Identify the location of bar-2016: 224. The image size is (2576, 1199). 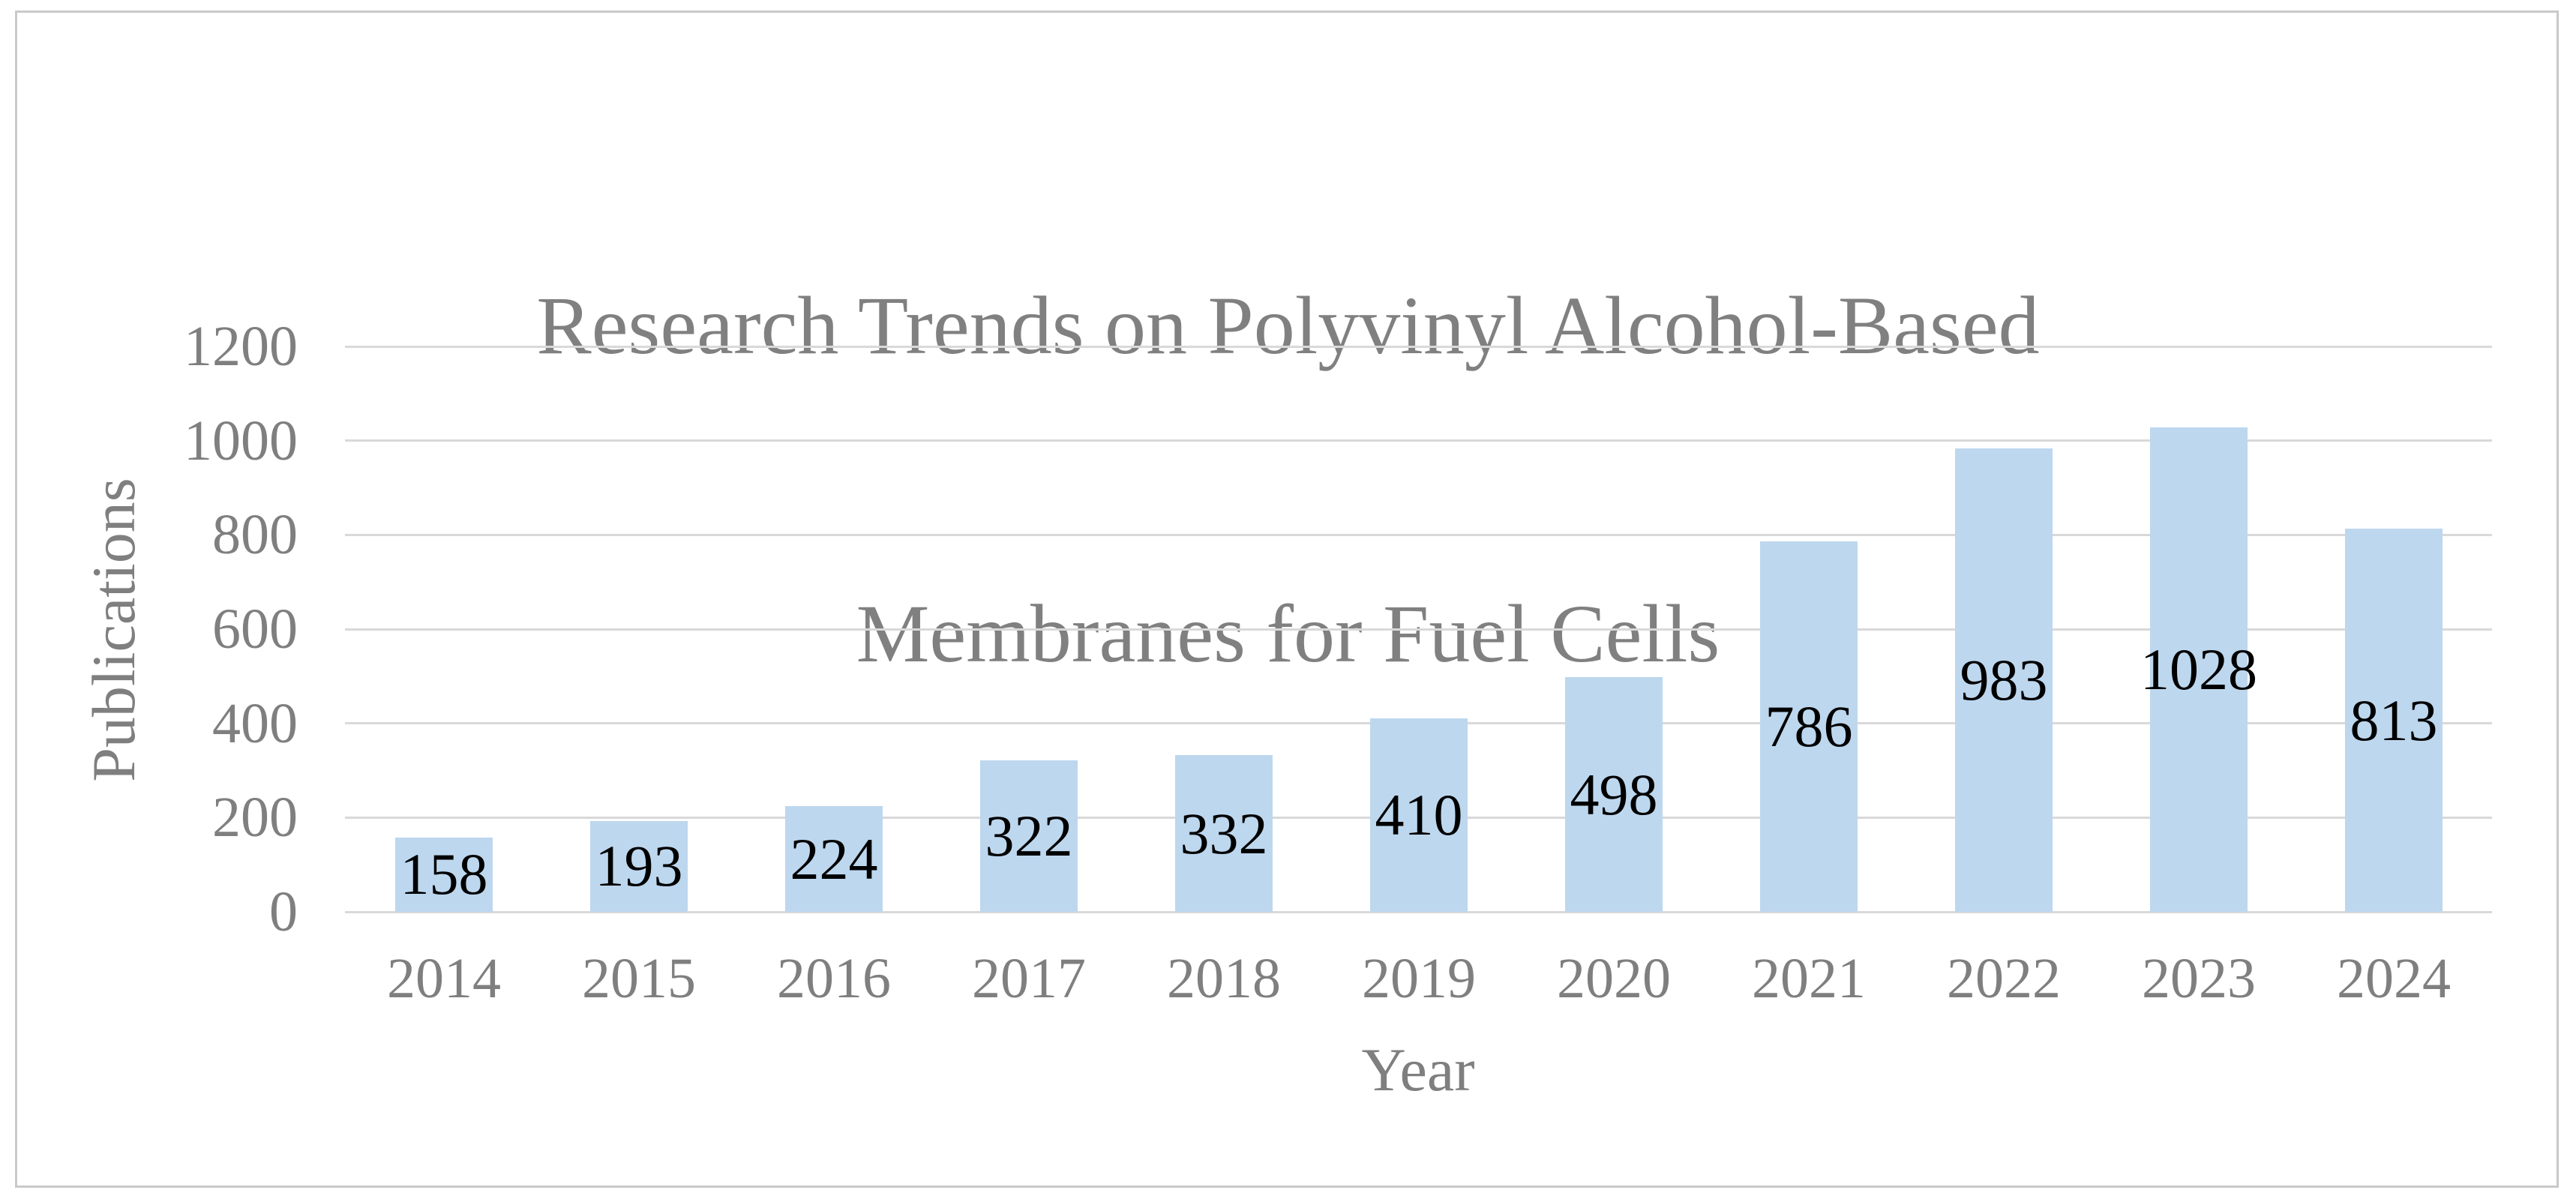
(834, 859).